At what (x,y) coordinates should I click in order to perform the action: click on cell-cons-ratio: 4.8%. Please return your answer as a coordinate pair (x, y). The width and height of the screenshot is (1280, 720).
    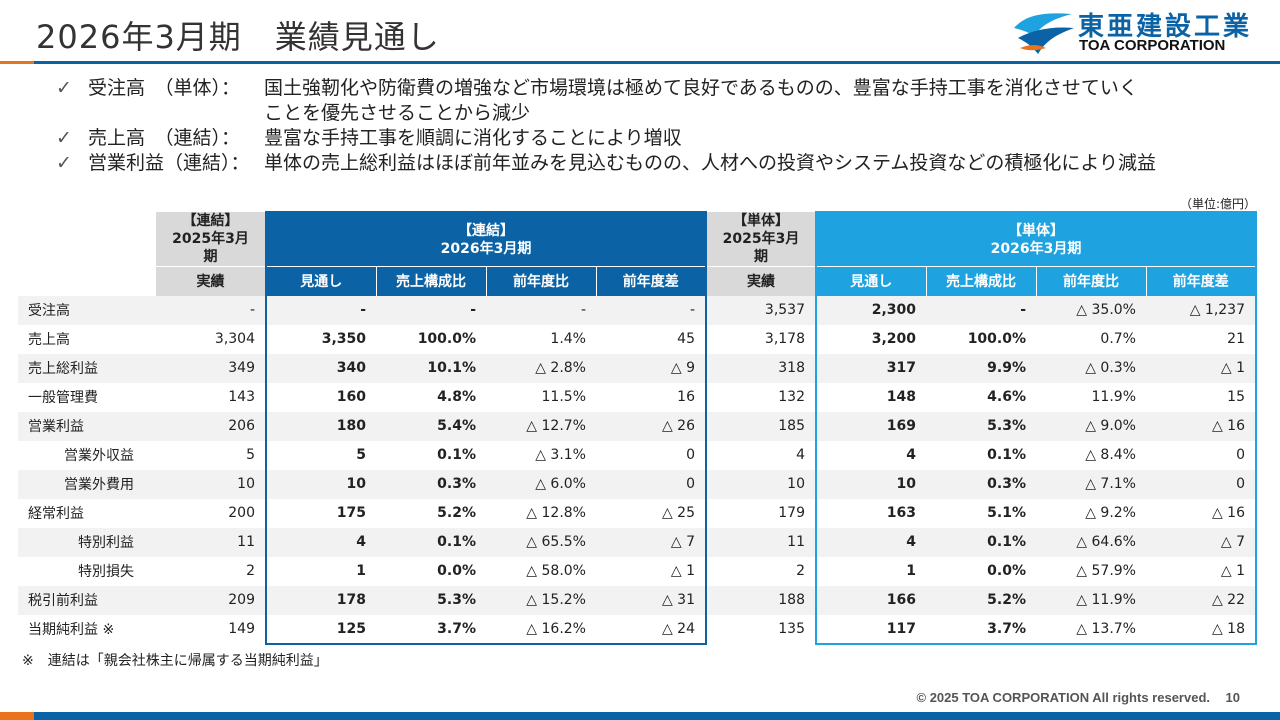
    Looking at the image, I should click on (456, 397).